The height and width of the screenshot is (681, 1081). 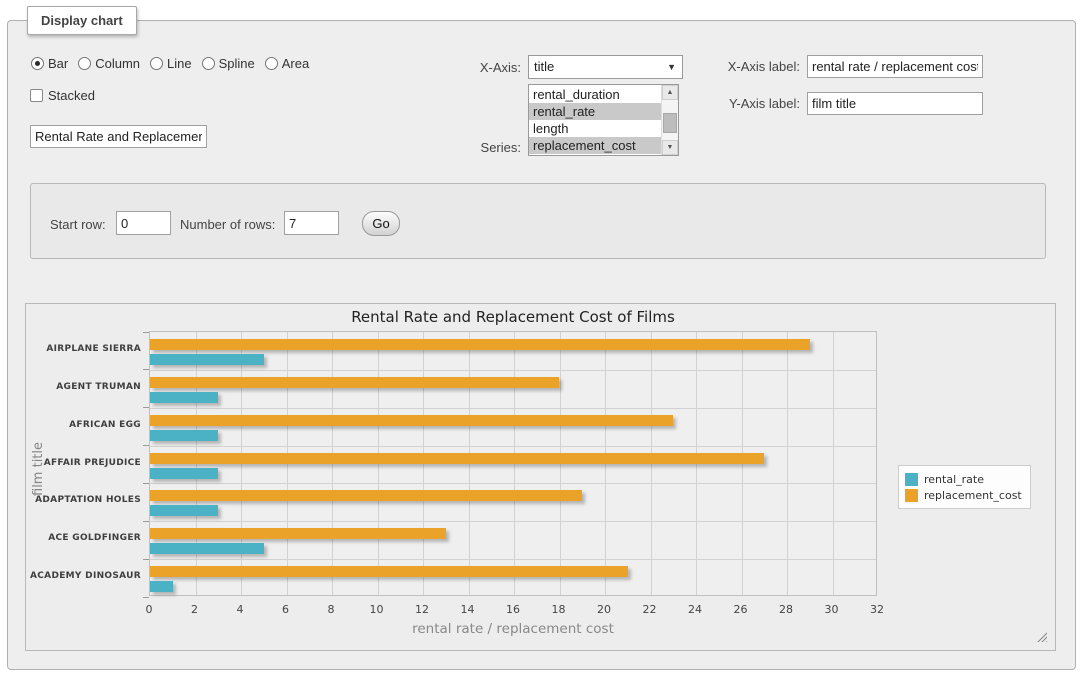 What do you see at coordinates (149, 609) in the screenshot?
I see `x-tick-label: 0` at bounding box center [149, 609].